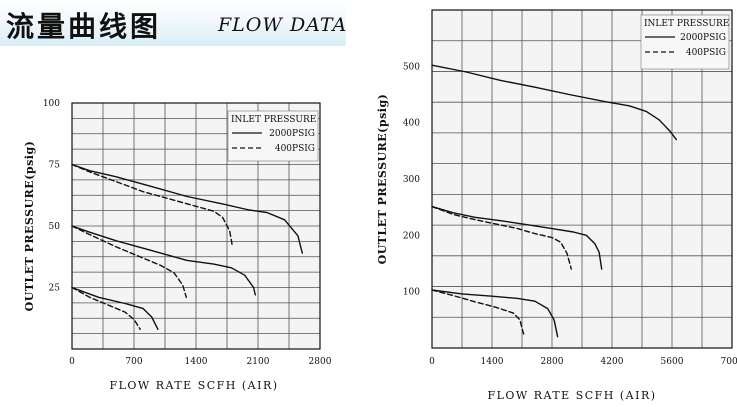  I want to click on x-tick-label: 2100, so click(258, 362).